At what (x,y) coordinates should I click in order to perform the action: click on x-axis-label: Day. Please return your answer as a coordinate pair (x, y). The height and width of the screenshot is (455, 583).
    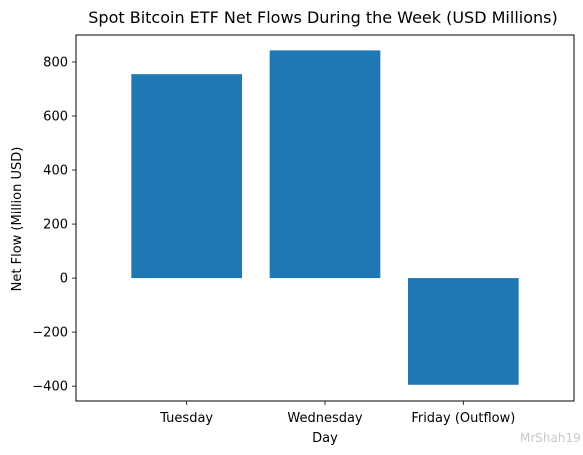
    Looking at the image, I should click on (325, 438).